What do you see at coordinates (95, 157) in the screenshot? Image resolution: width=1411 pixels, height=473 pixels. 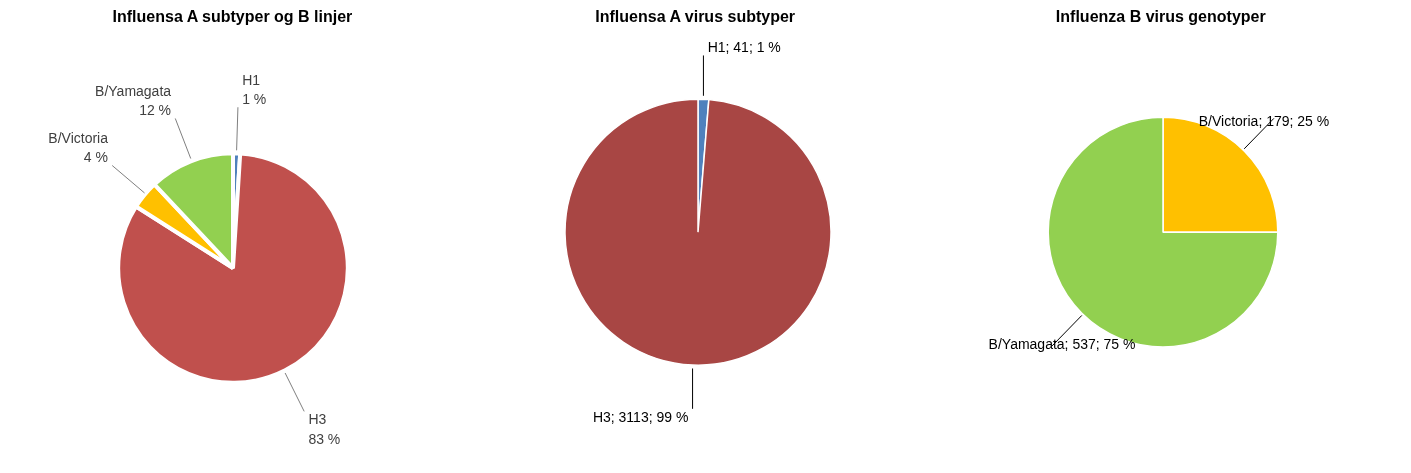 I see `data-label: 4 %` at bounding box center [95, 157].